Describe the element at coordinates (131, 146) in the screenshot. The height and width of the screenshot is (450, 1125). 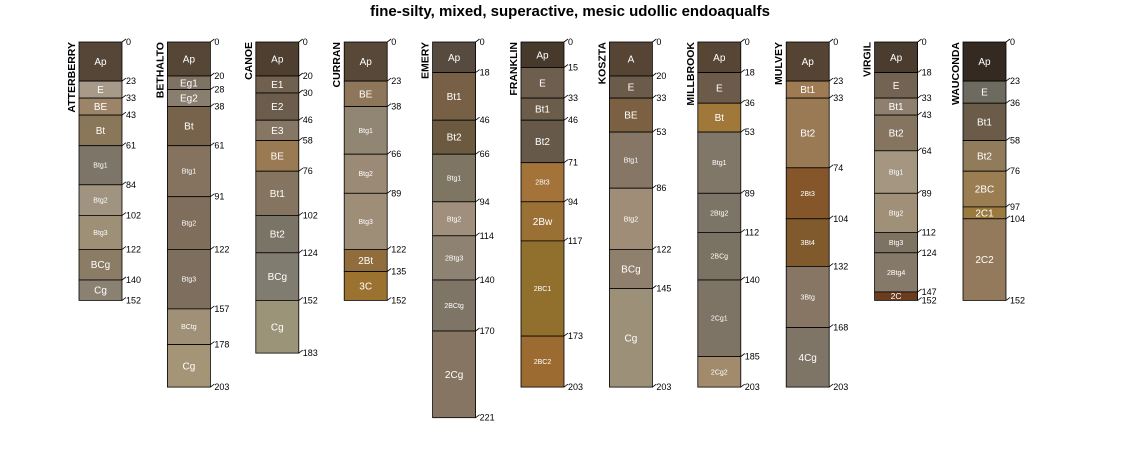
I see `depth-label-atterberry-61: 61` at that location.